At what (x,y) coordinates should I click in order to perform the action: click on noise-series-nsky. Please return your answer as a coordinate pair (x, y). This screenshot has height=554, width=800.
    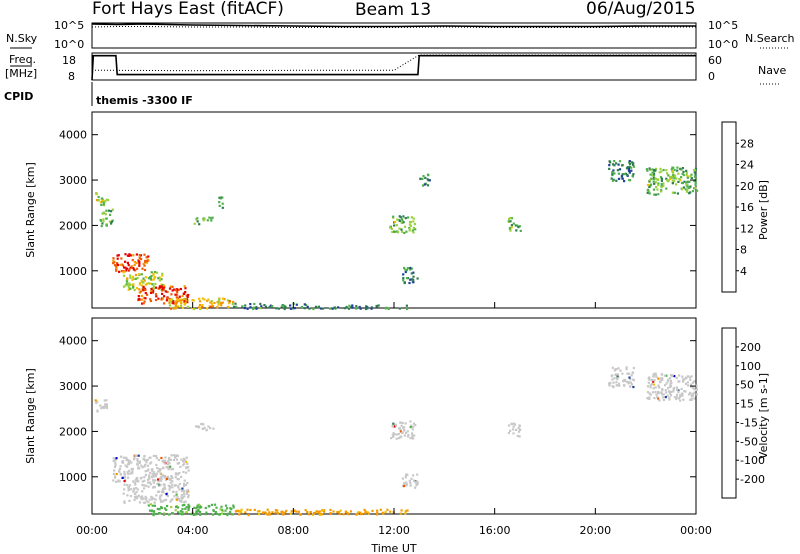
    Looking at the image, I should click on (393, 25).